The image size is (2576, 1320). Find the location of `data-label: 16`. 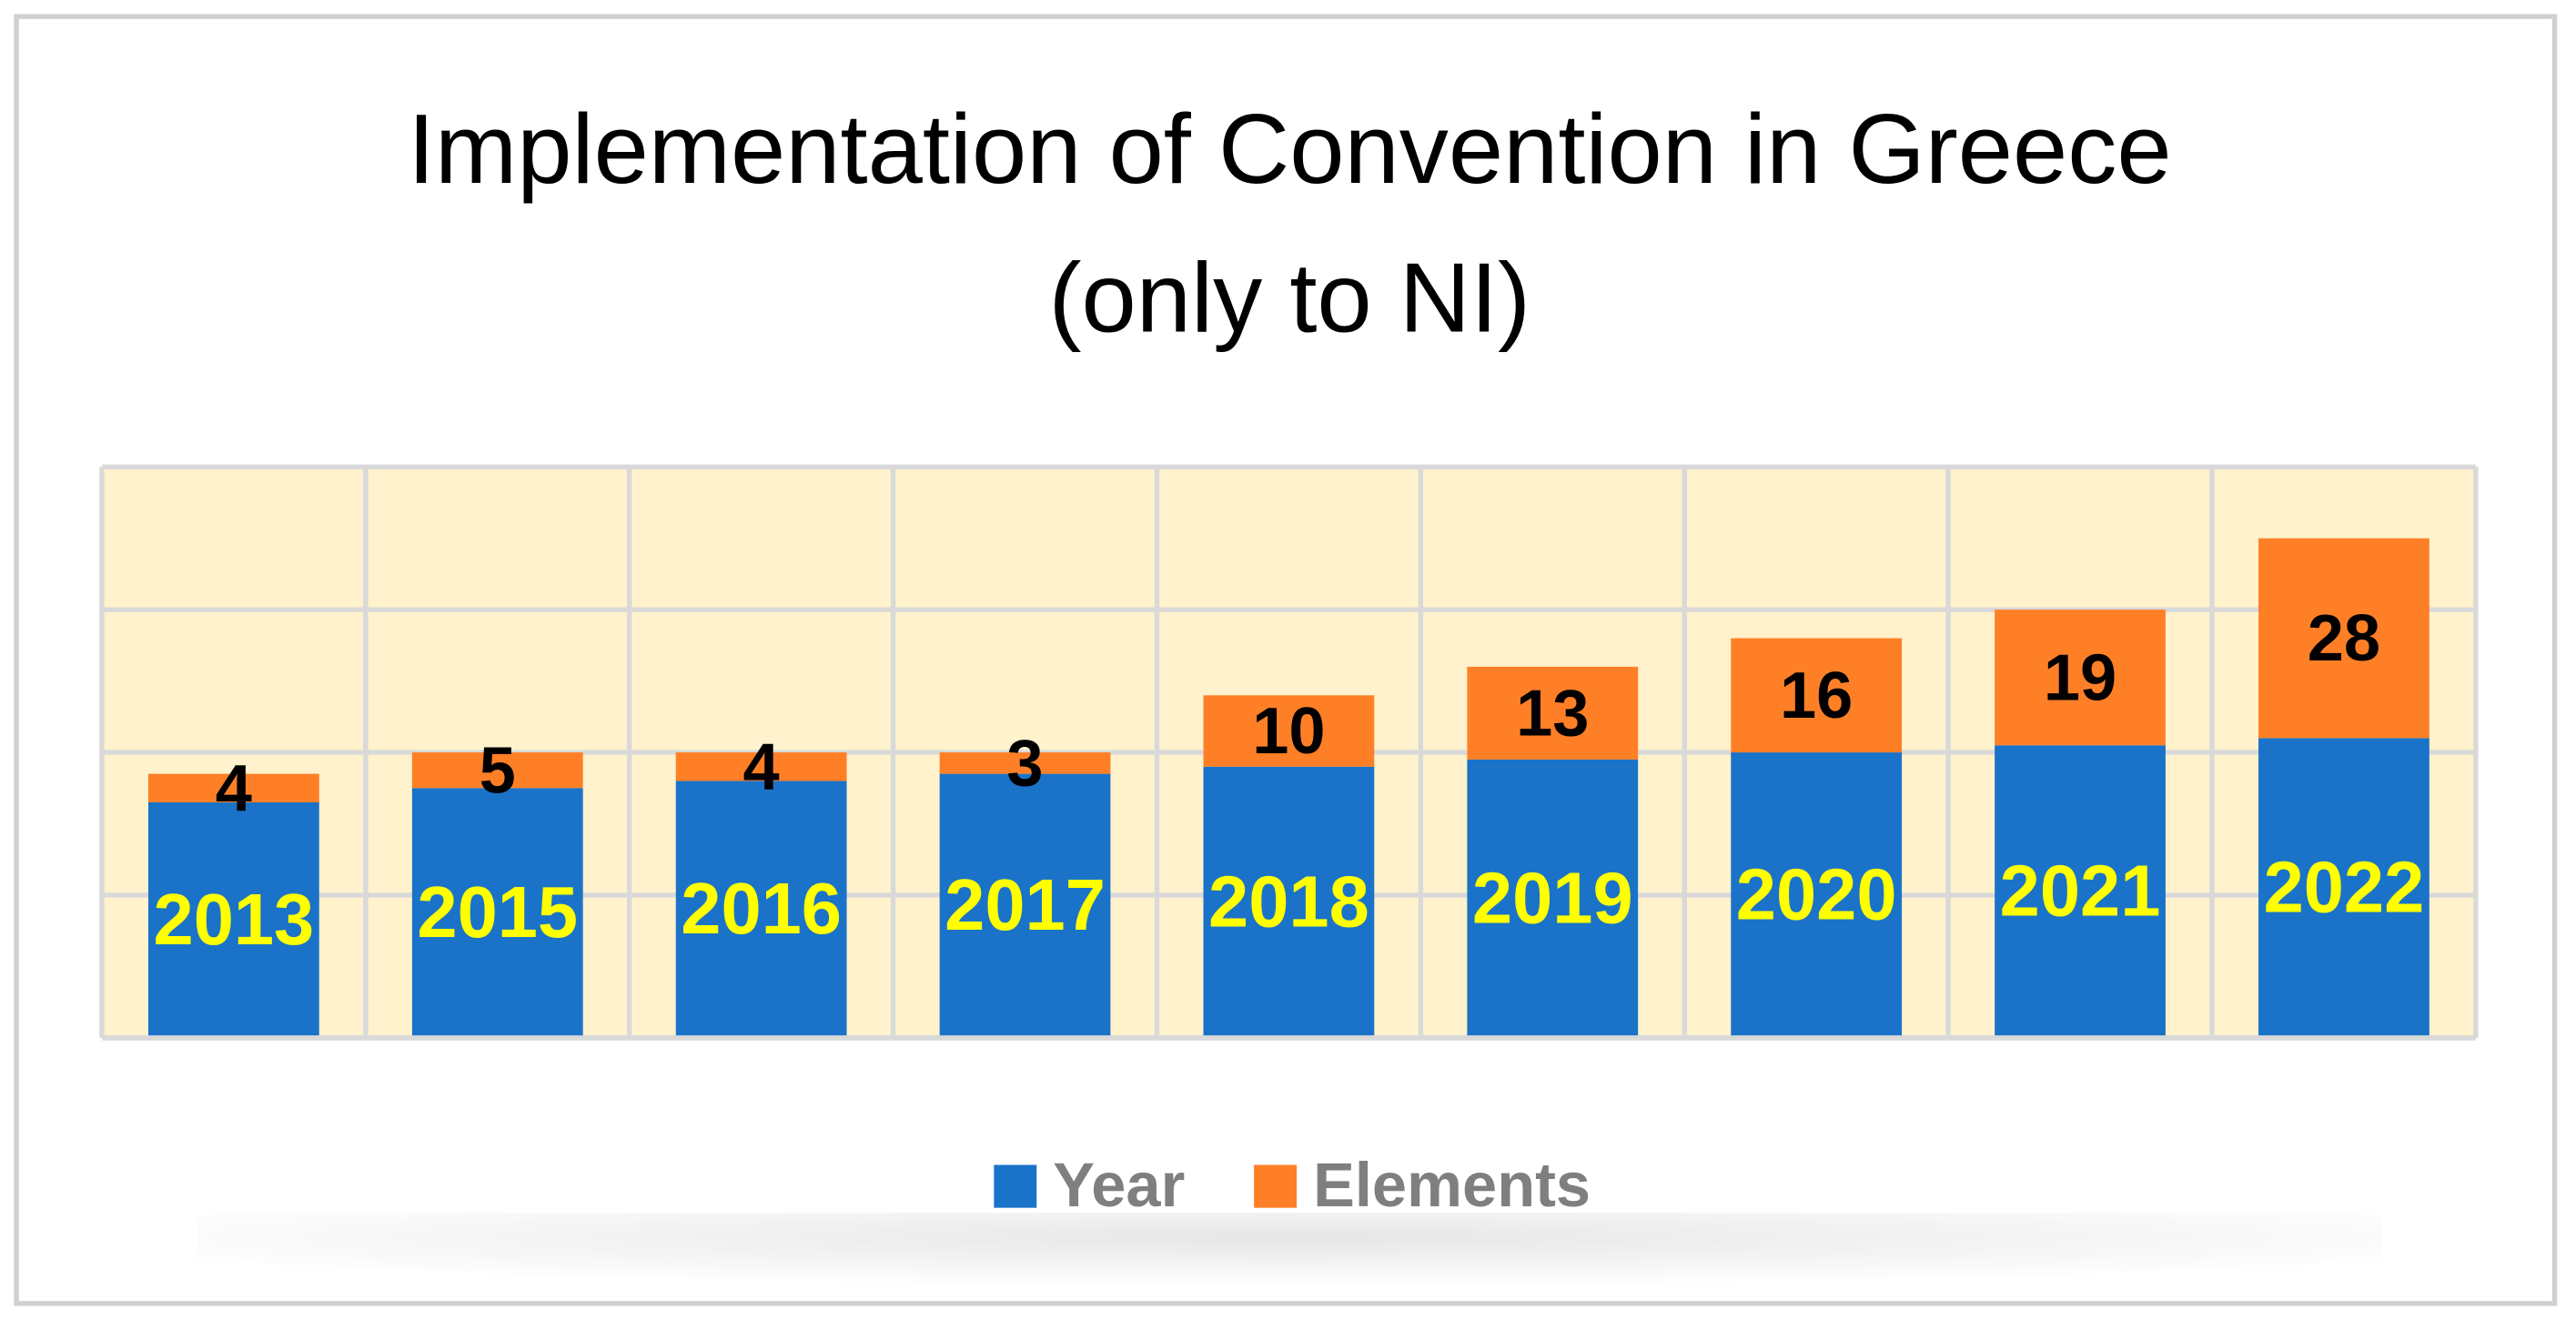

data-label: 16 is located at coordinates (1816, 695).